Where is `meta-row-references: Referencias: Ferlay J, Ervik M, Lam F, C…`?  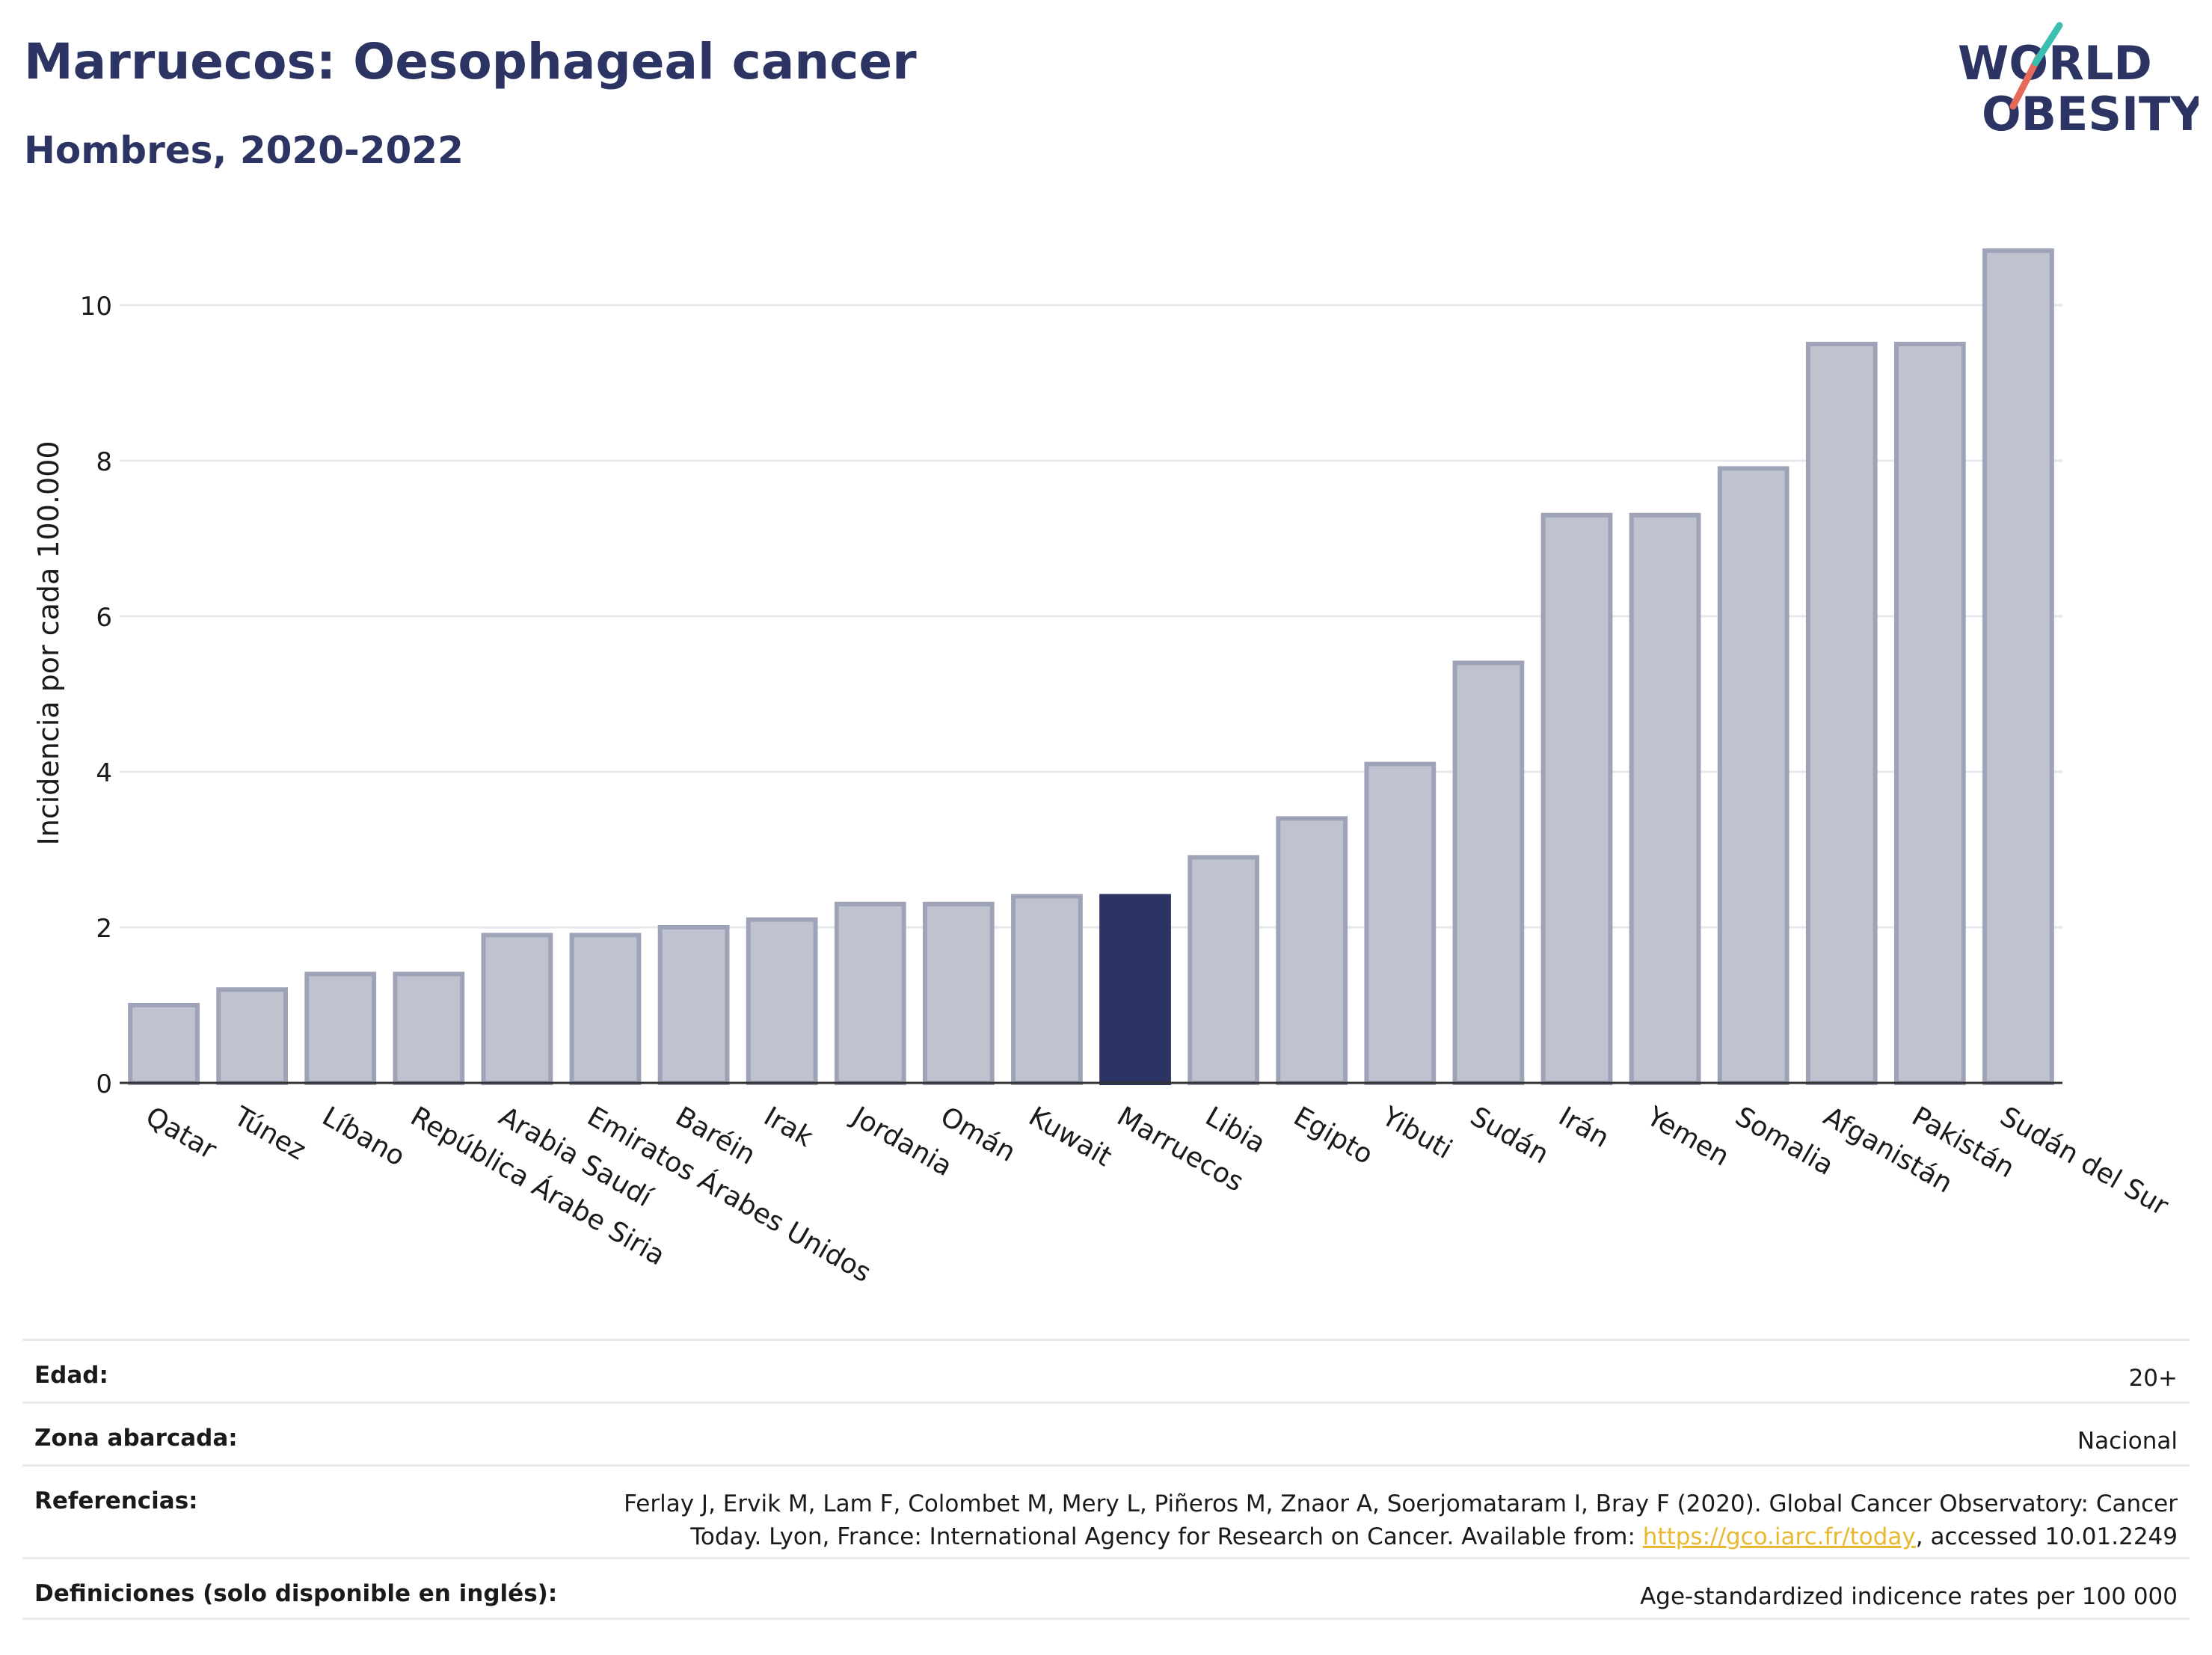
meta-row-references: Referencias: Ferlay J, Ervik M, Lam F, C… is located at coordinates (1106, 1510).